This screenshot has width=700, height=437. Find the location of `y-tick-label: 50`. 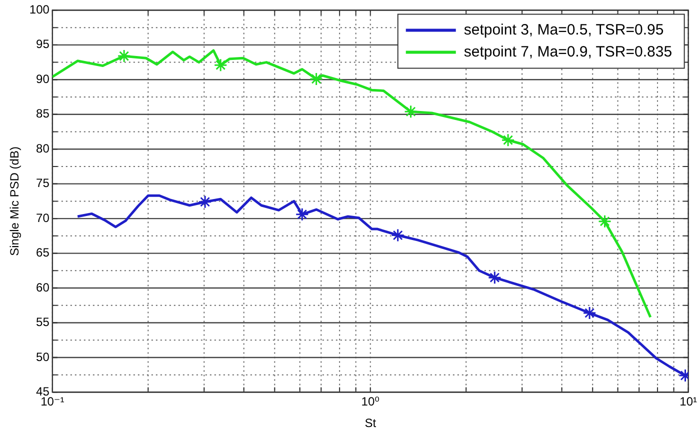

y-tick-label: 50 is located at coordinates (43, 357).